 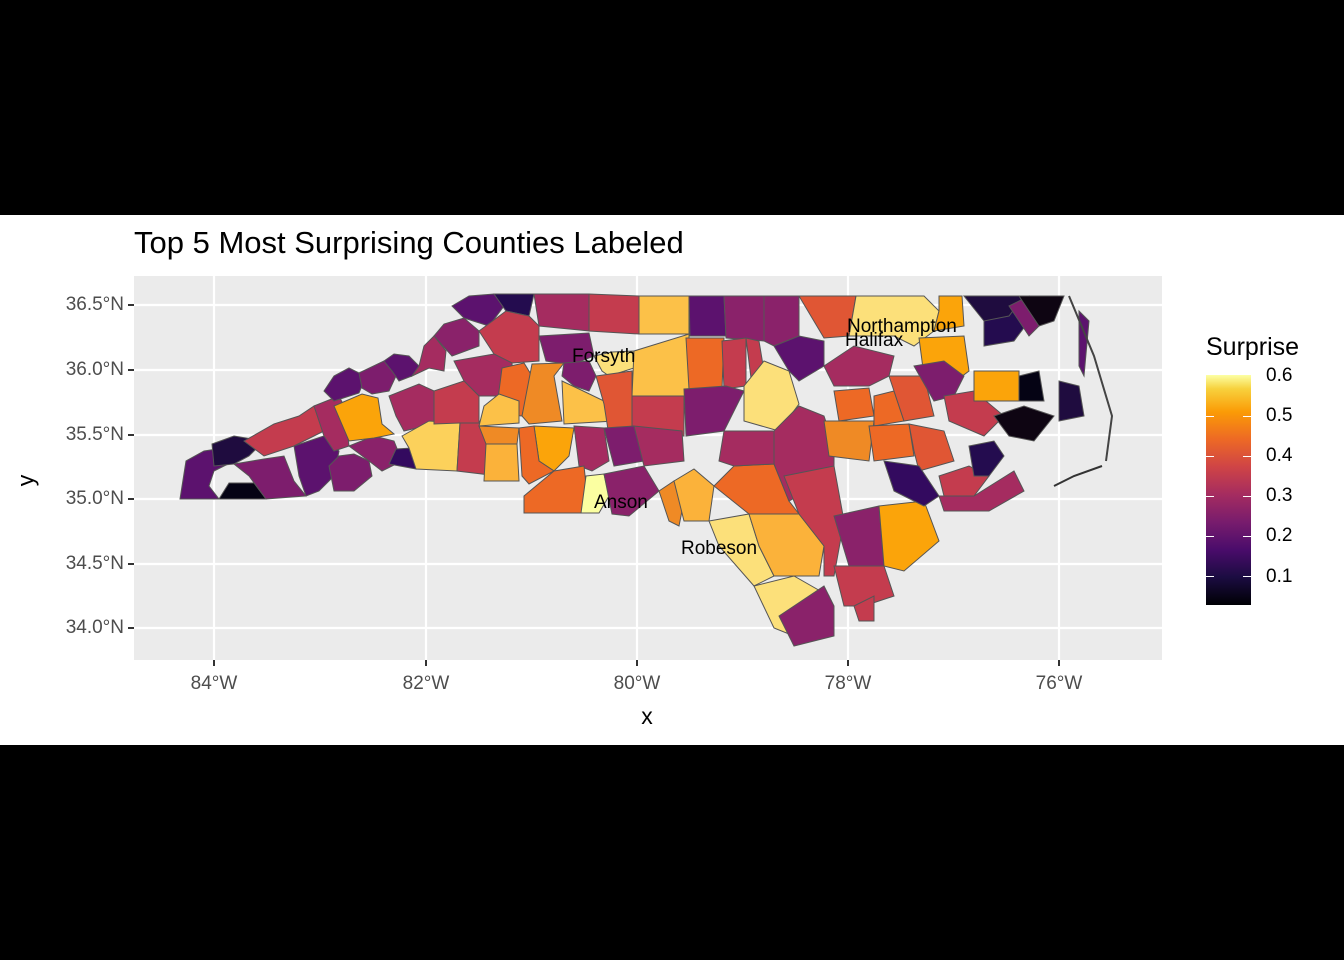 I want to click on legend-title: Surprise, so click(x=1253, y=347).